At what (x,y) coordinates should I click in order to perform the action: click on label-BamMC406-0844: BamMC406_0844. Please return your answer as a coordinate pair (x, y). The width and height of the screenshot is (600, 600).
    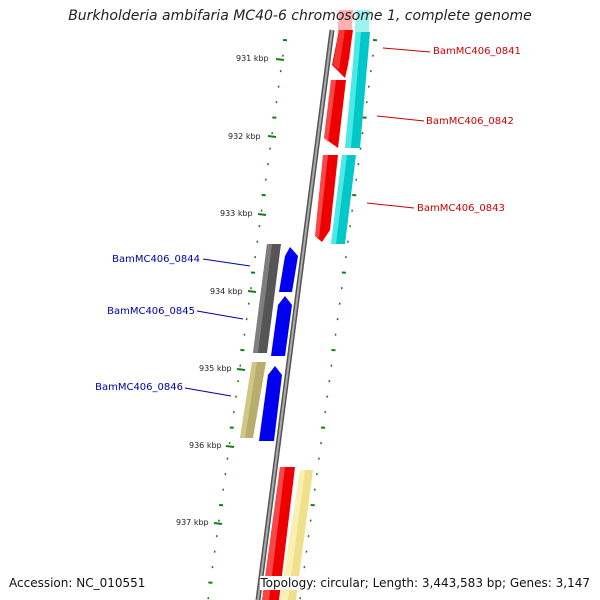
    Looking at the image, I should click on (156, 259).